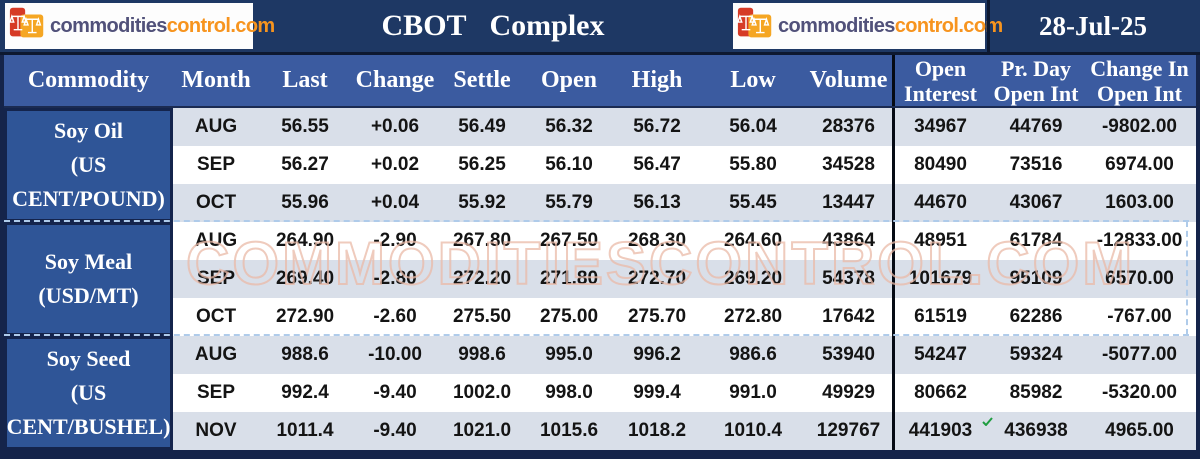 The width and height of the screenshot is (1200, 459). What do you see at coordinates (569, 164) in the screenshot?
I see `cell-open: 56.10` at bounding box center [569, 164].